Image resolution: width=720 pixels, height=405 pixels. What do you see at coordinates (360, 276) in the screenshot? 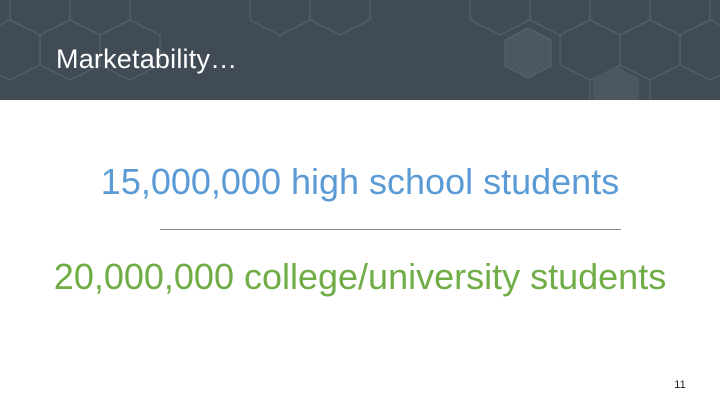
I see `college-students-stat: 20,000,000 college/university students` at bounding box center [360, 276].